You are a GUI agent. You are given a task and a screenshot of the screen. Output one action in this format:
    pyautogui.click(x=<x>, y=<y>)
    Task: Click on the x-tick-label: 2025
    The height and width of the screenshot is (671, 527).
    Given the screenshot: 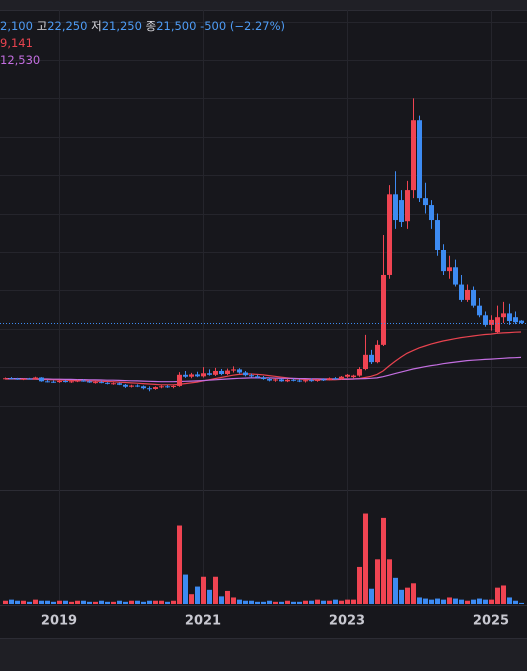 What is the action you would take?
    pyautogui.click(x=491, y=621)
    